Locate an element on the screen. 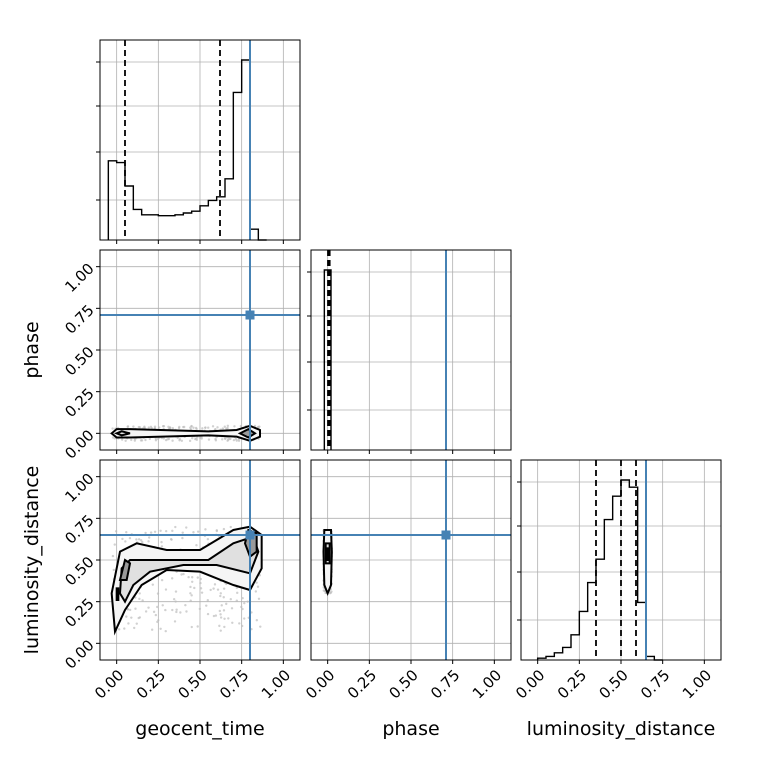 This screenshot has width=760, height=760. x-axis-label: geocent_time is located at coordinates (199, 729).